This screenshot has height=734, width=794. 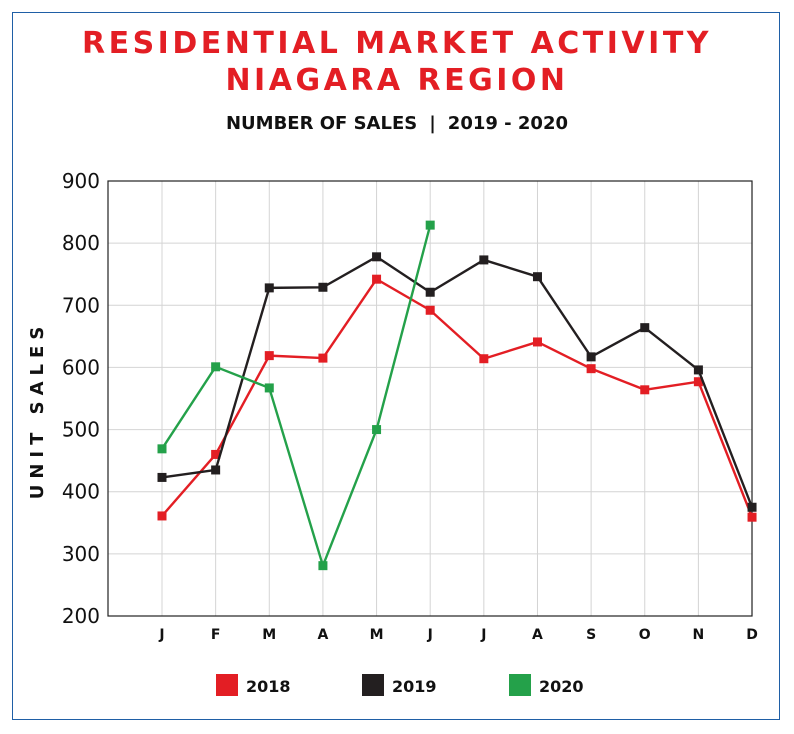 I want to click on y-axis-label: UNIT SALES, so click(x=37, y=410).